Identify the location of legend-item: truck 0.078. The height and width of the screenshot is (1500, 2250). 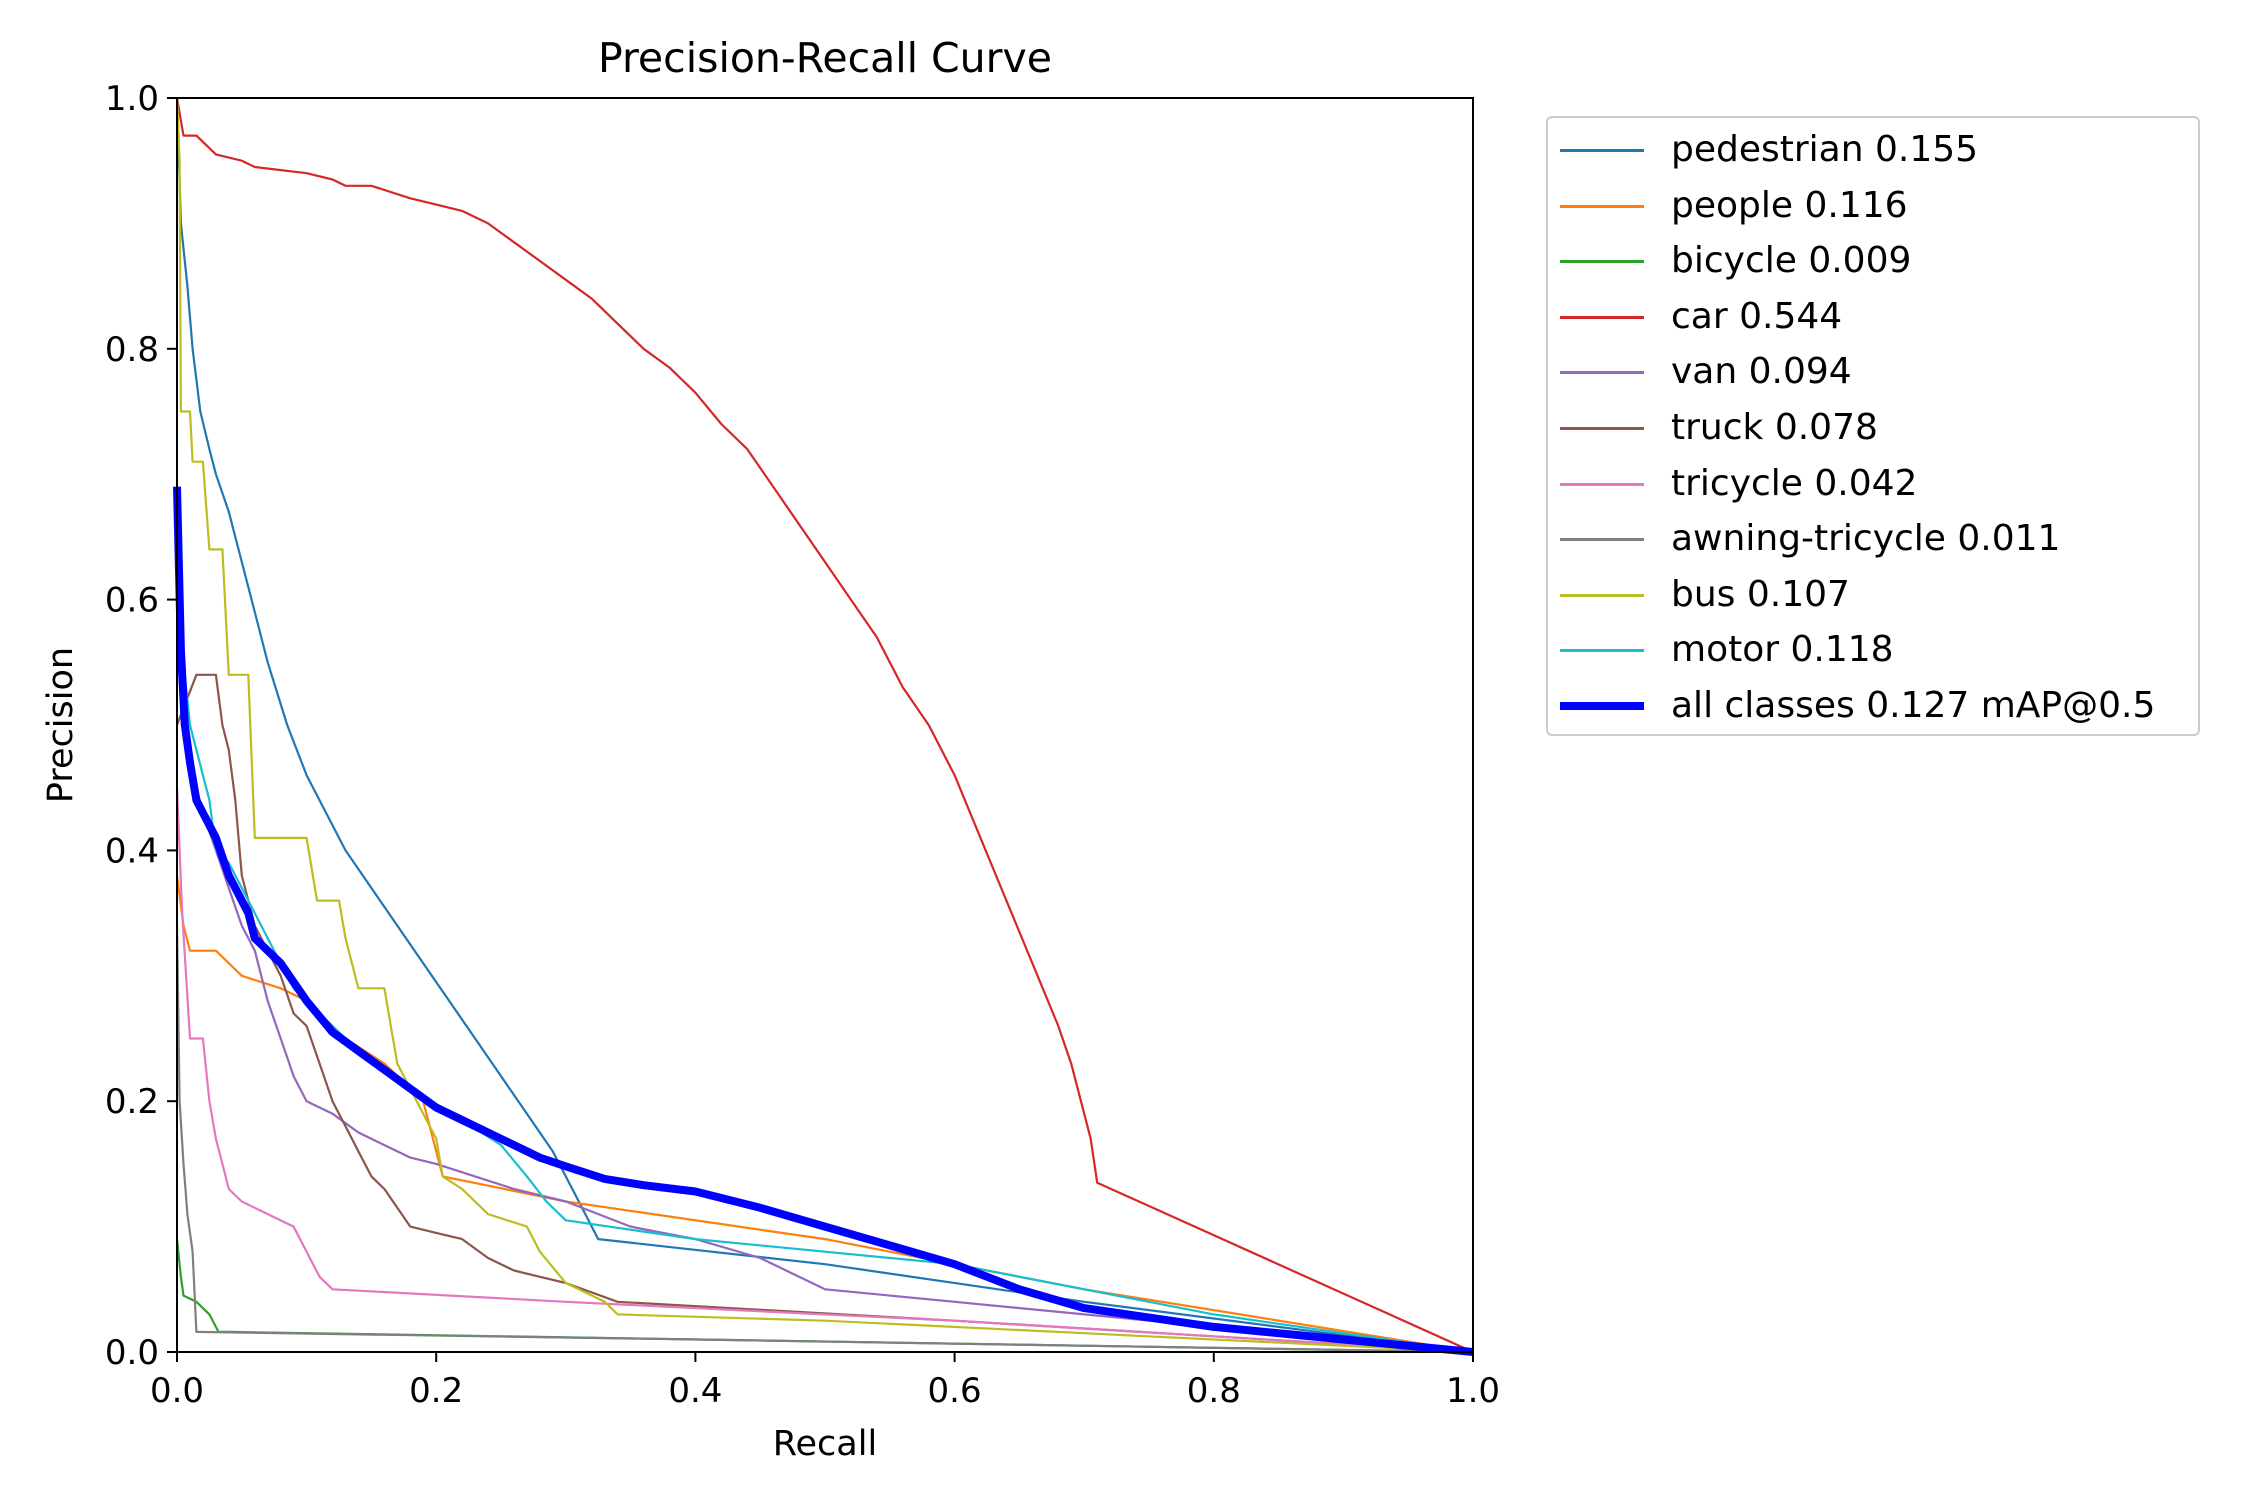
(1875, 428).